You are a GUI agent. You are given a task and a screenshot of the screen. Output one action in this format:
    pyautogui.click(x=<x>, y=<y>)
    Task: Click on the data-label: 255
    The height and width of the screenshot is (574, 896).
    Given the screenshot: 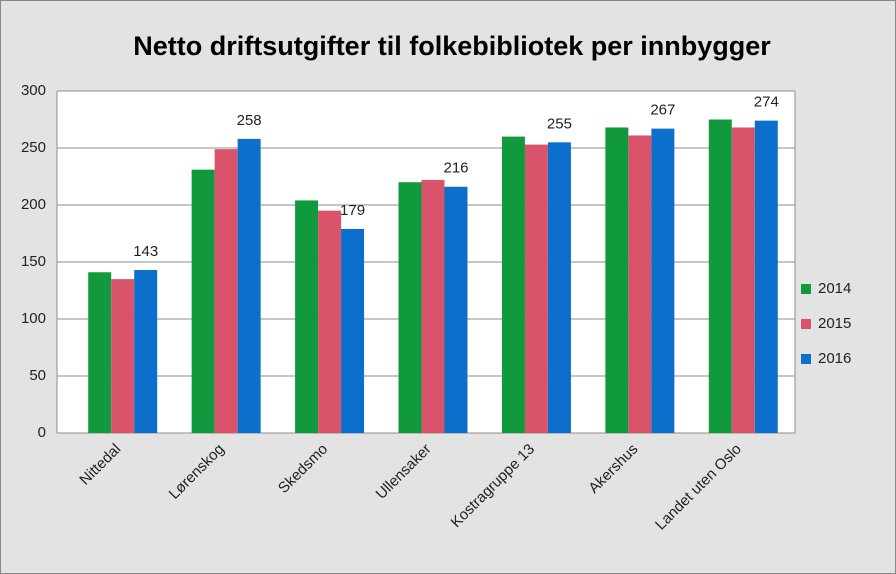 What is the action you would take?
    pyautogui.click(x=559, y=123)
    